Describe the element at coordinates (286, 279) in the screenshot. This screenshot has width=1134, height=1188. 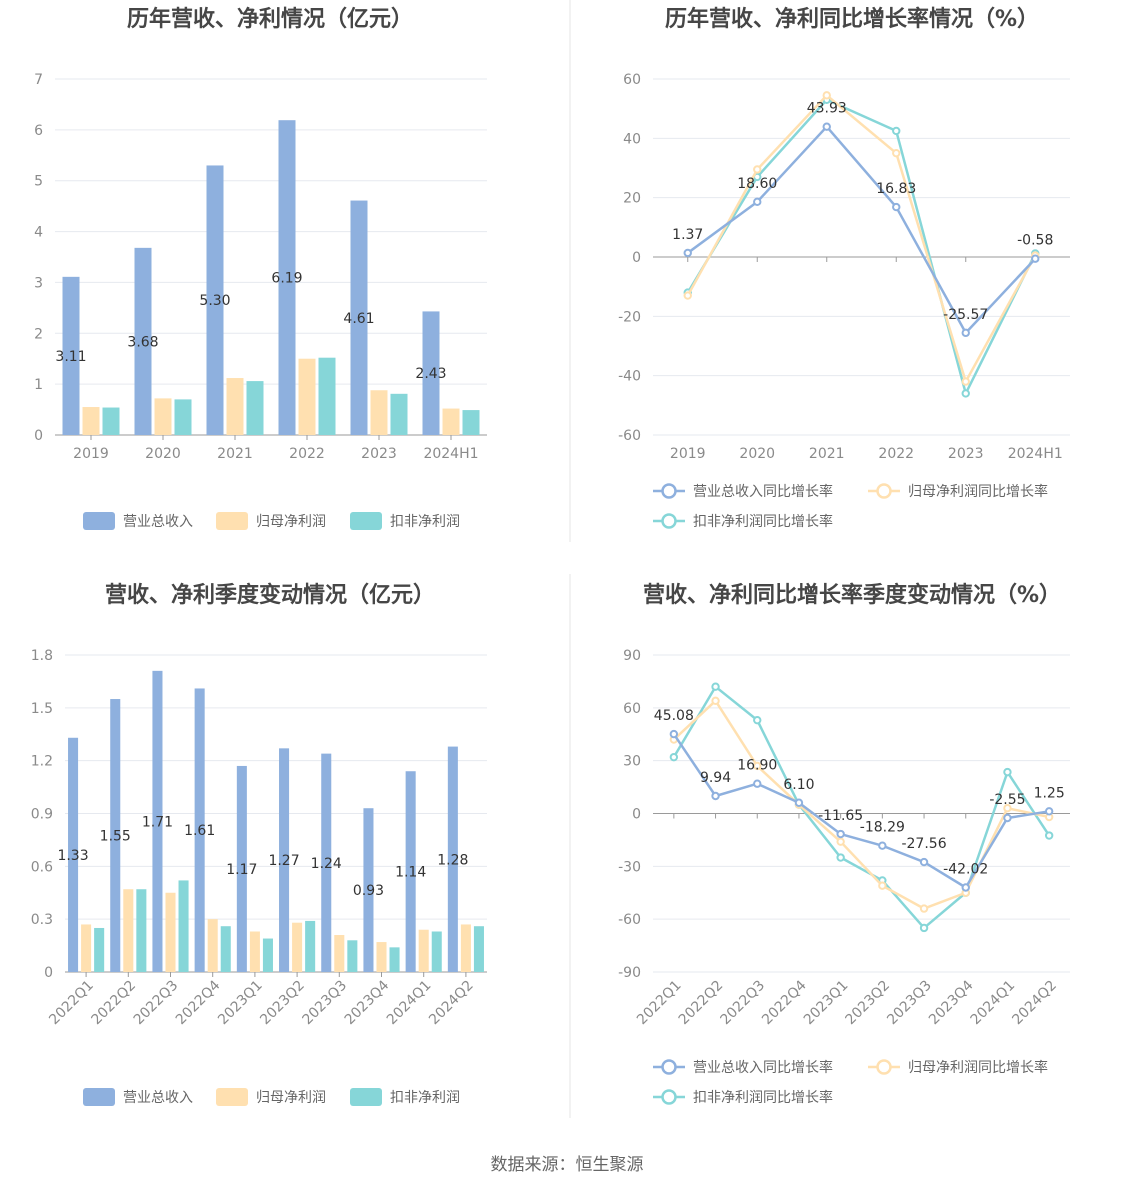
I see `bar-data-label: 6.19` at that location.